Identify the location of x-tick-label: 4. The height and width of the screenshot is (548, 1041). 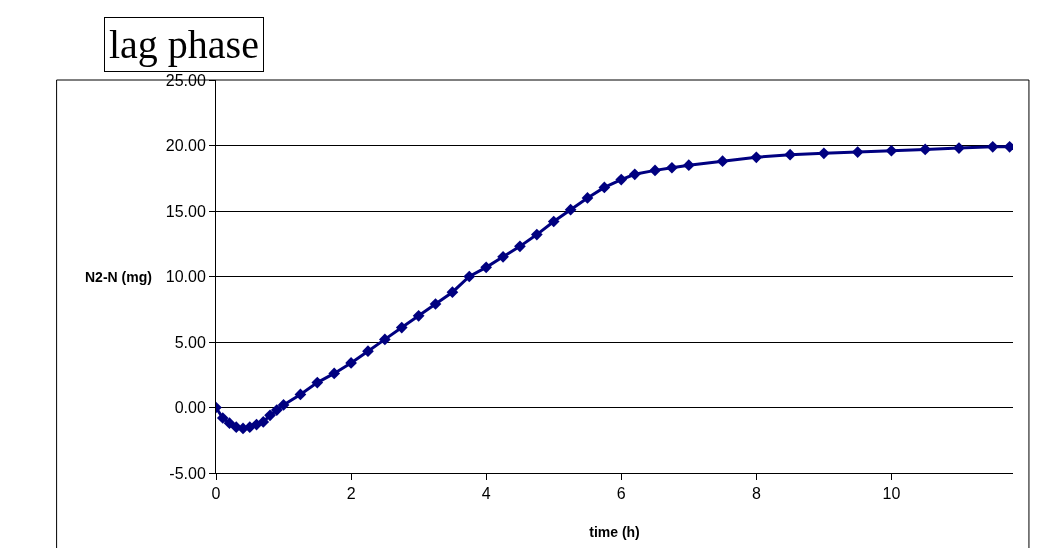
(486, 494).